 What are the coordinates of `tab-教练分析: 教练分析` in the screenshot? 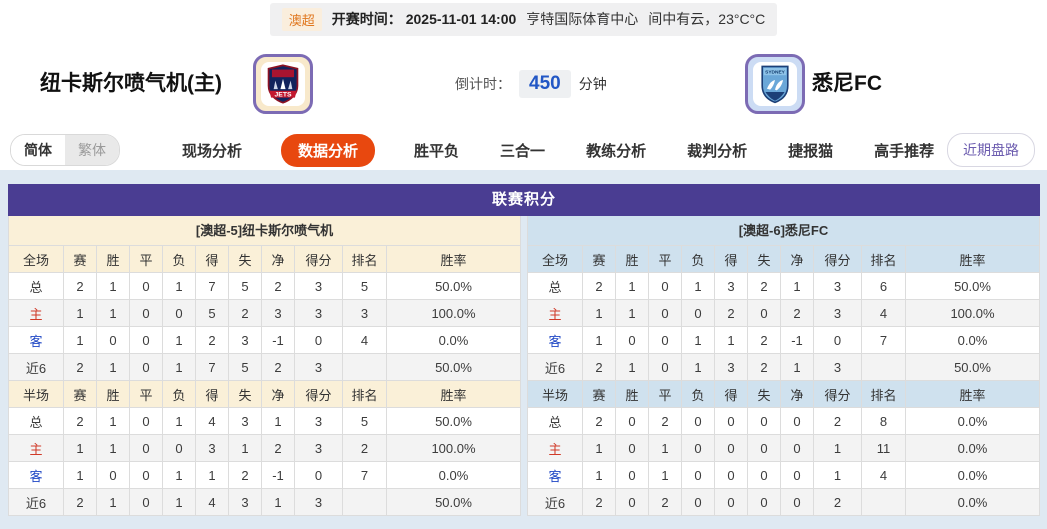 It's located at (616, 151).